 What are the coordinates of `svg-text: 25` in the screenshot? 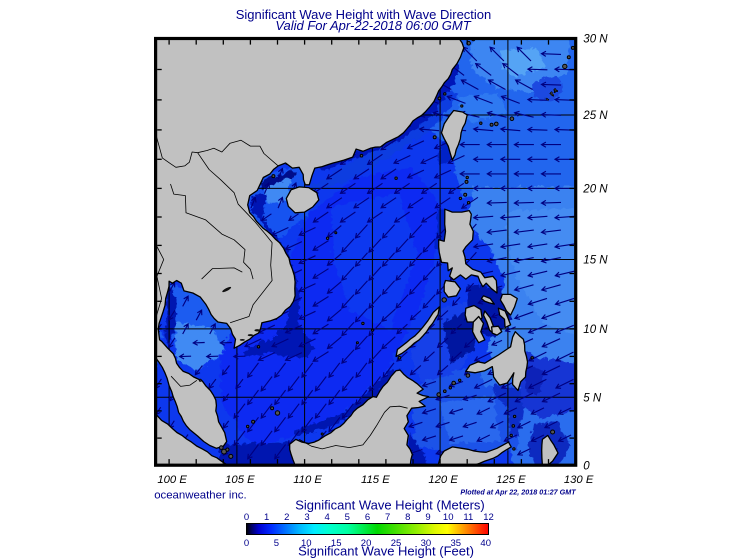 It's located at (396, 543).